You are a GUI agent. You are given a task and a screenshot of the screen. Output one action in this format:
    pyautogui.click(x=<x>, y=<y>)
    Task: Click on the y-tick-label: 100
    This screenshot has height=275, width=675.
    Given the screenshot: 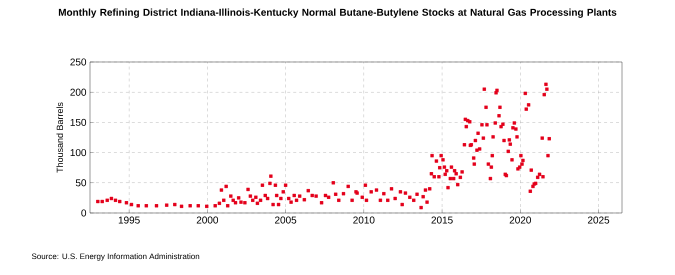 What is the action you would take?
    pyautogui.click(x=78, y=152)
    